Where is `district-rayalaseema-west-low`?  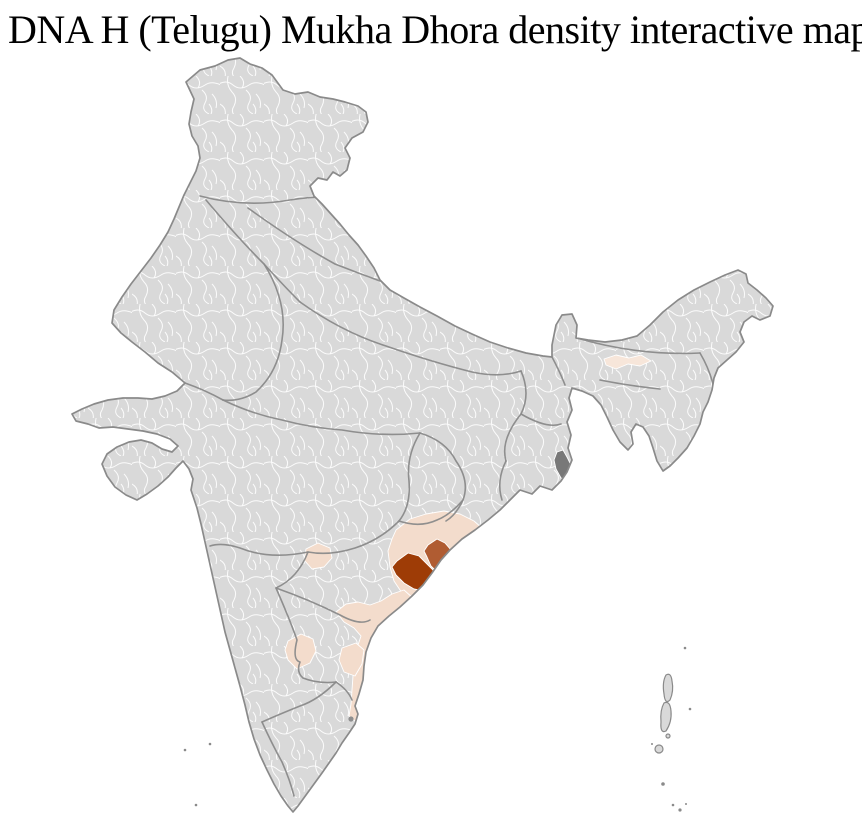 district-rayalaseema-west-low is located at coordinates (300, 651).